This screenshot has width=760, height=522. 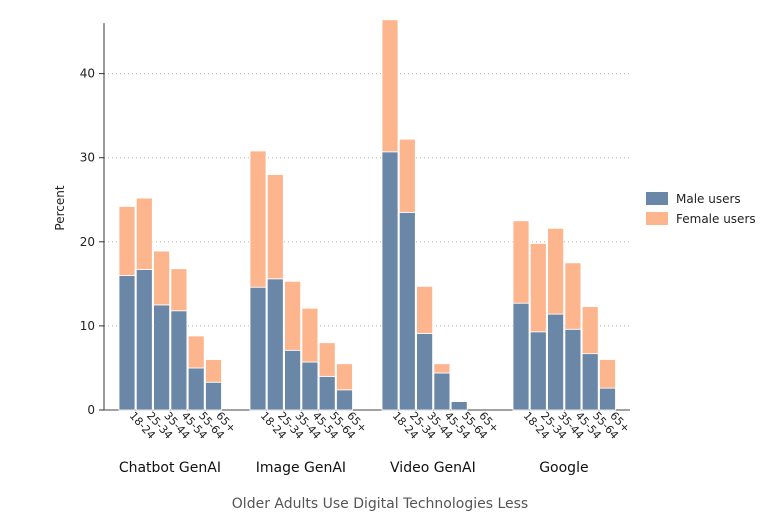 What do you see at coordinates (87, 158) in the screenshot?
I see `y-tick-label: 30` at bounding box center [87, 158].